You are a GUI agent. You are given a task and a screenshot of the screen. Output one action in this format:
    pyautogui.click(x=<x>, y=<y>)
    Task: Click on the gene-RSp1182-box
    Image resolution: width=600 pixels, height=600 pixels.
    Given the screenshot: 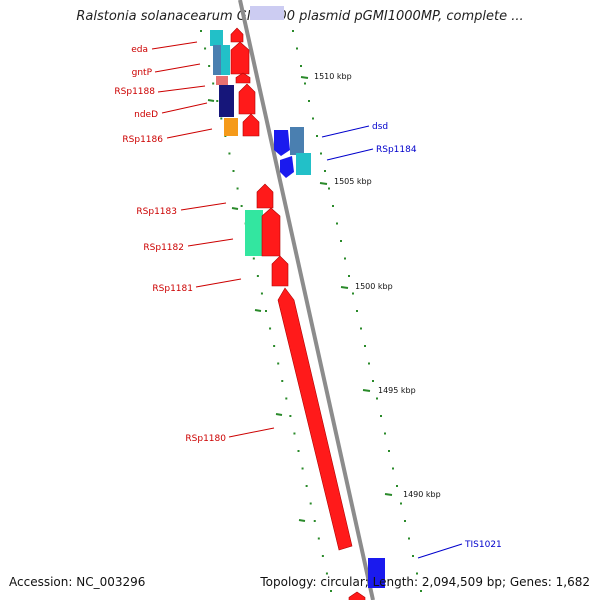 What is the action you would take?
    pyautogui.click(x=254, y=233)
    